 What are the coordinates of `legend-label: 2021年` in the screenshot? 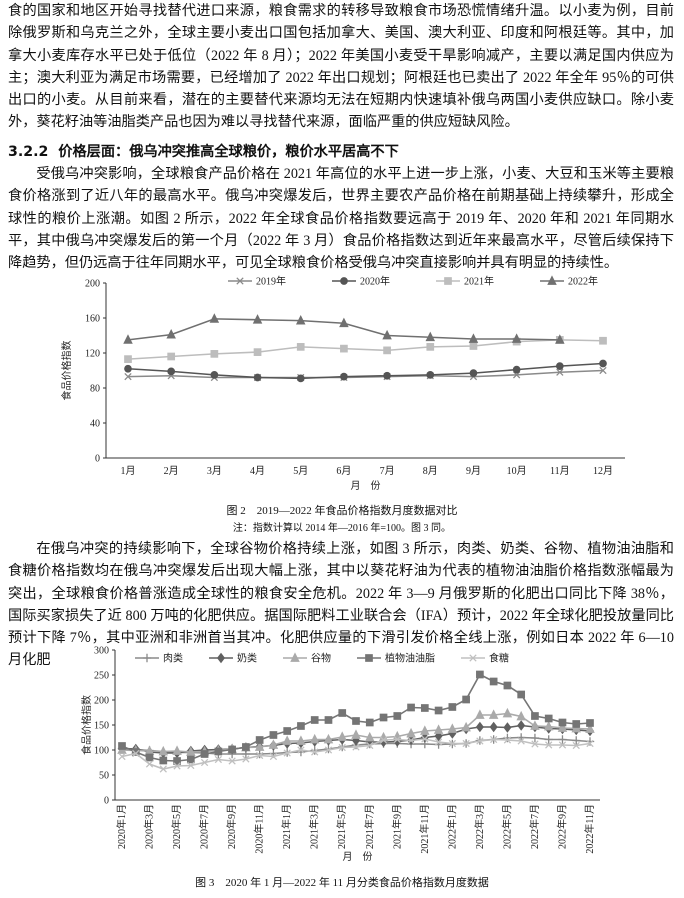 It's located at (479, 281).